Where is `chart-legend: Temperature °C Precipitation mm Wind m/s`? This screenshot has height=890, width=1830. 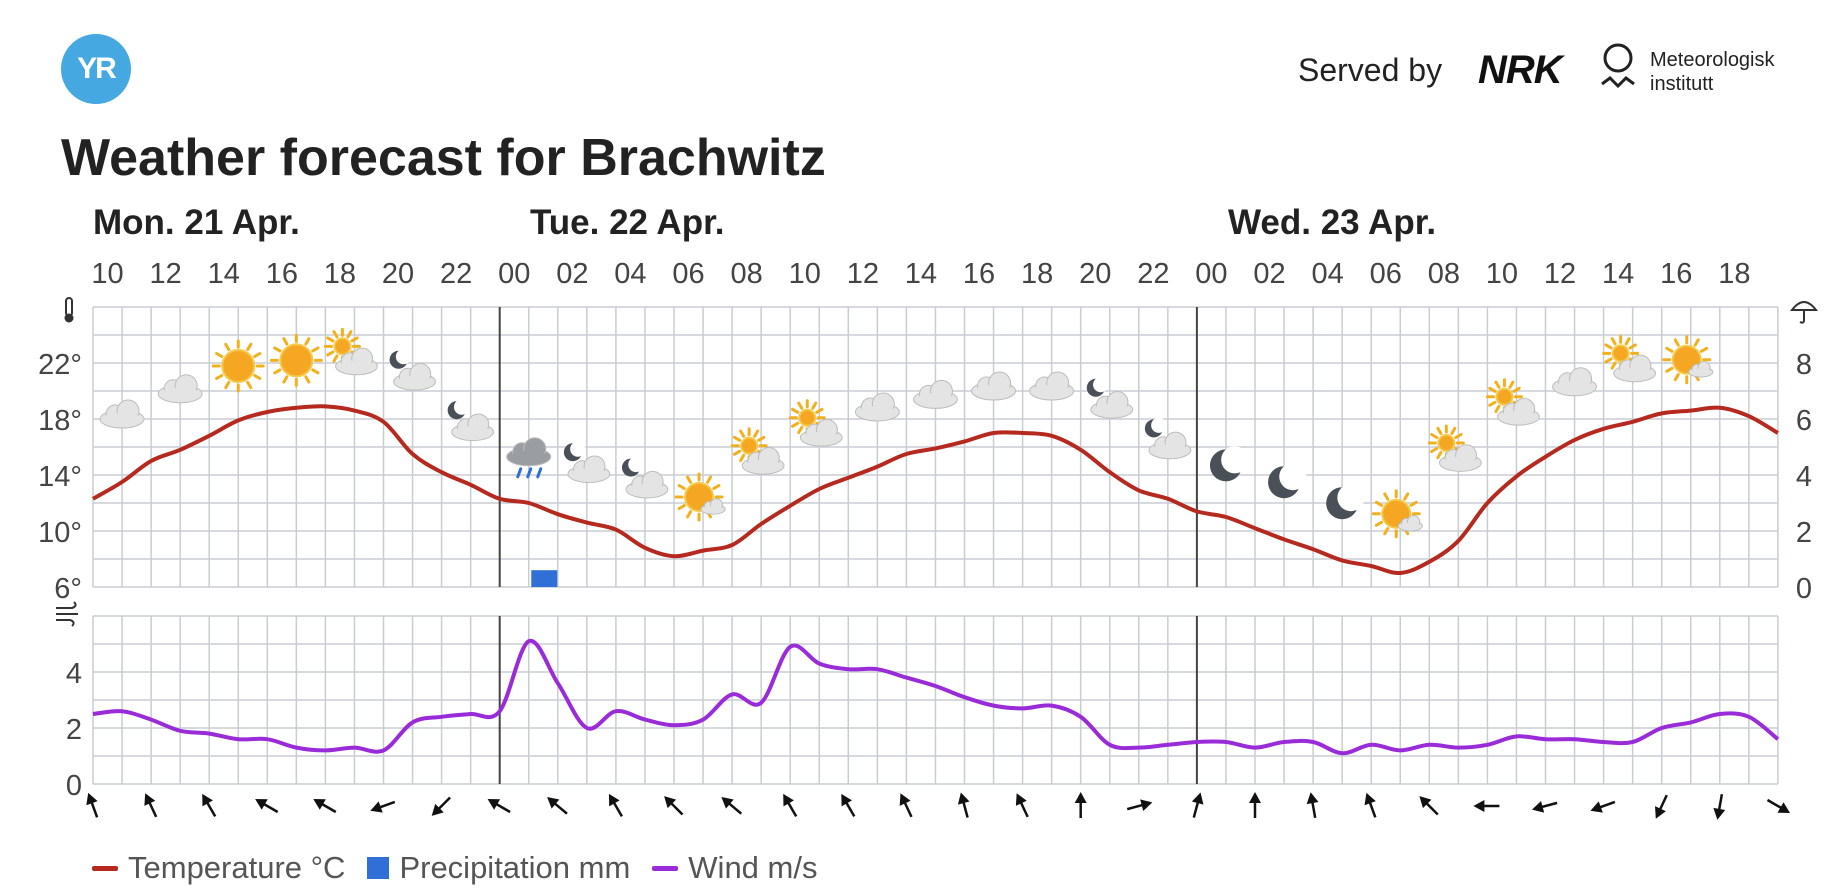
chart-legend: Temperature °C Precipitation mm Wind m/s is located at coordinates (465, 868).